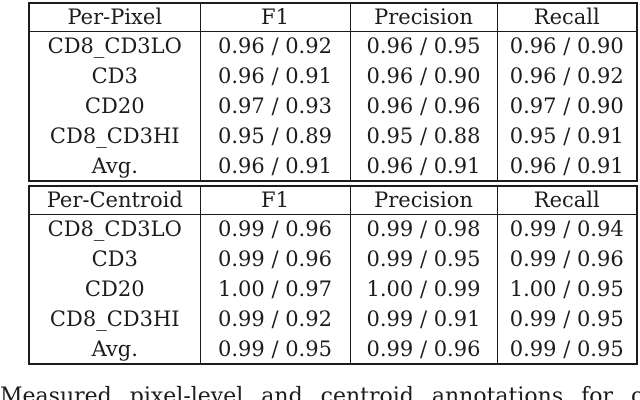  I want to click on cell-recall: 0.97 / 0.90, so click(566, 106).